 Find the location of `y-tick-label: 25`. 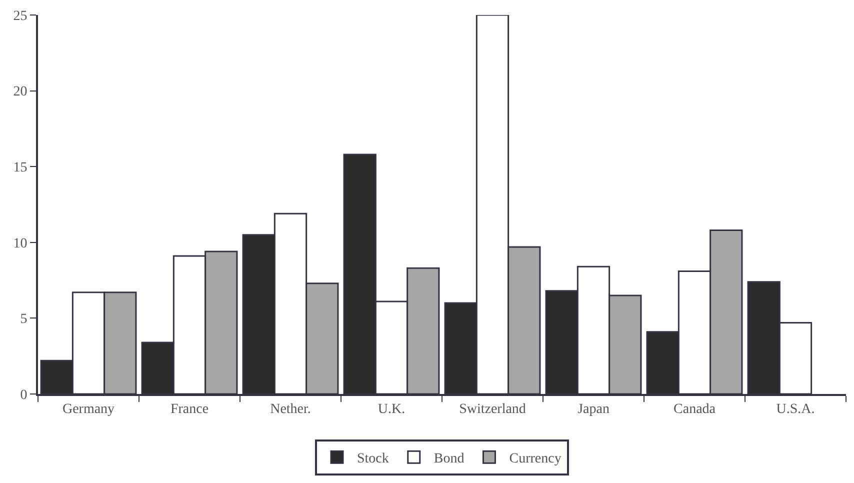

y-tick-label: 25 is located at coordinates (20, 16).